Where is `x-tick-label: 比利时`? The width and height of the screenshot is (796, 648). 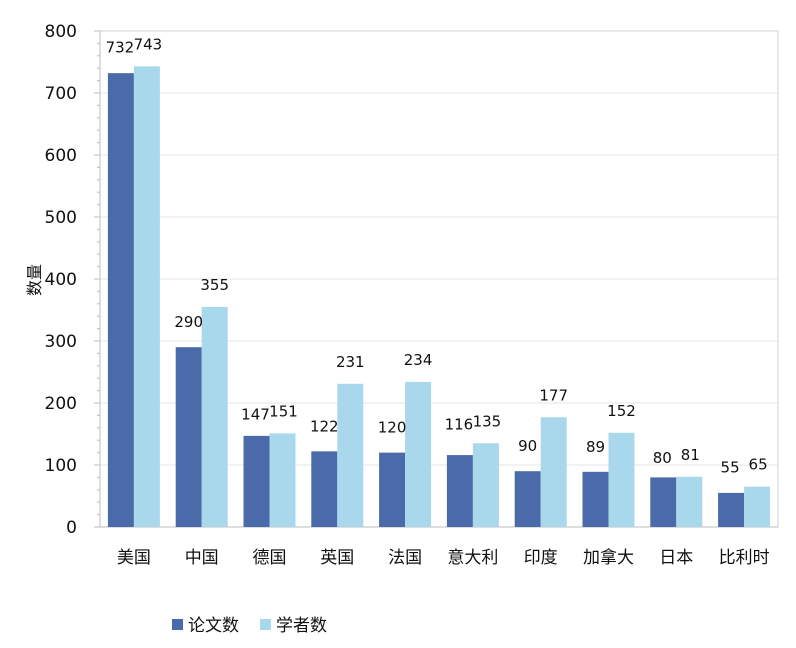 x-tick-label: 比利时 is located at coordinates (744, 558).